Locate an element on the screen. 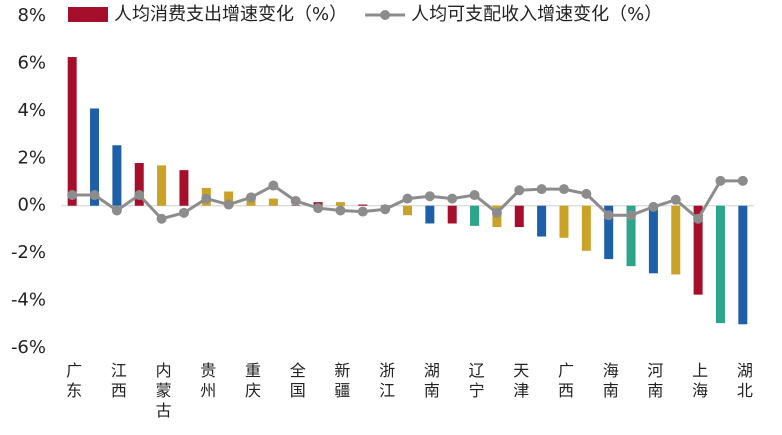 This screenshot has height=435, width=782. x-tick-label: 广西 is located at coordinates (564, 382).